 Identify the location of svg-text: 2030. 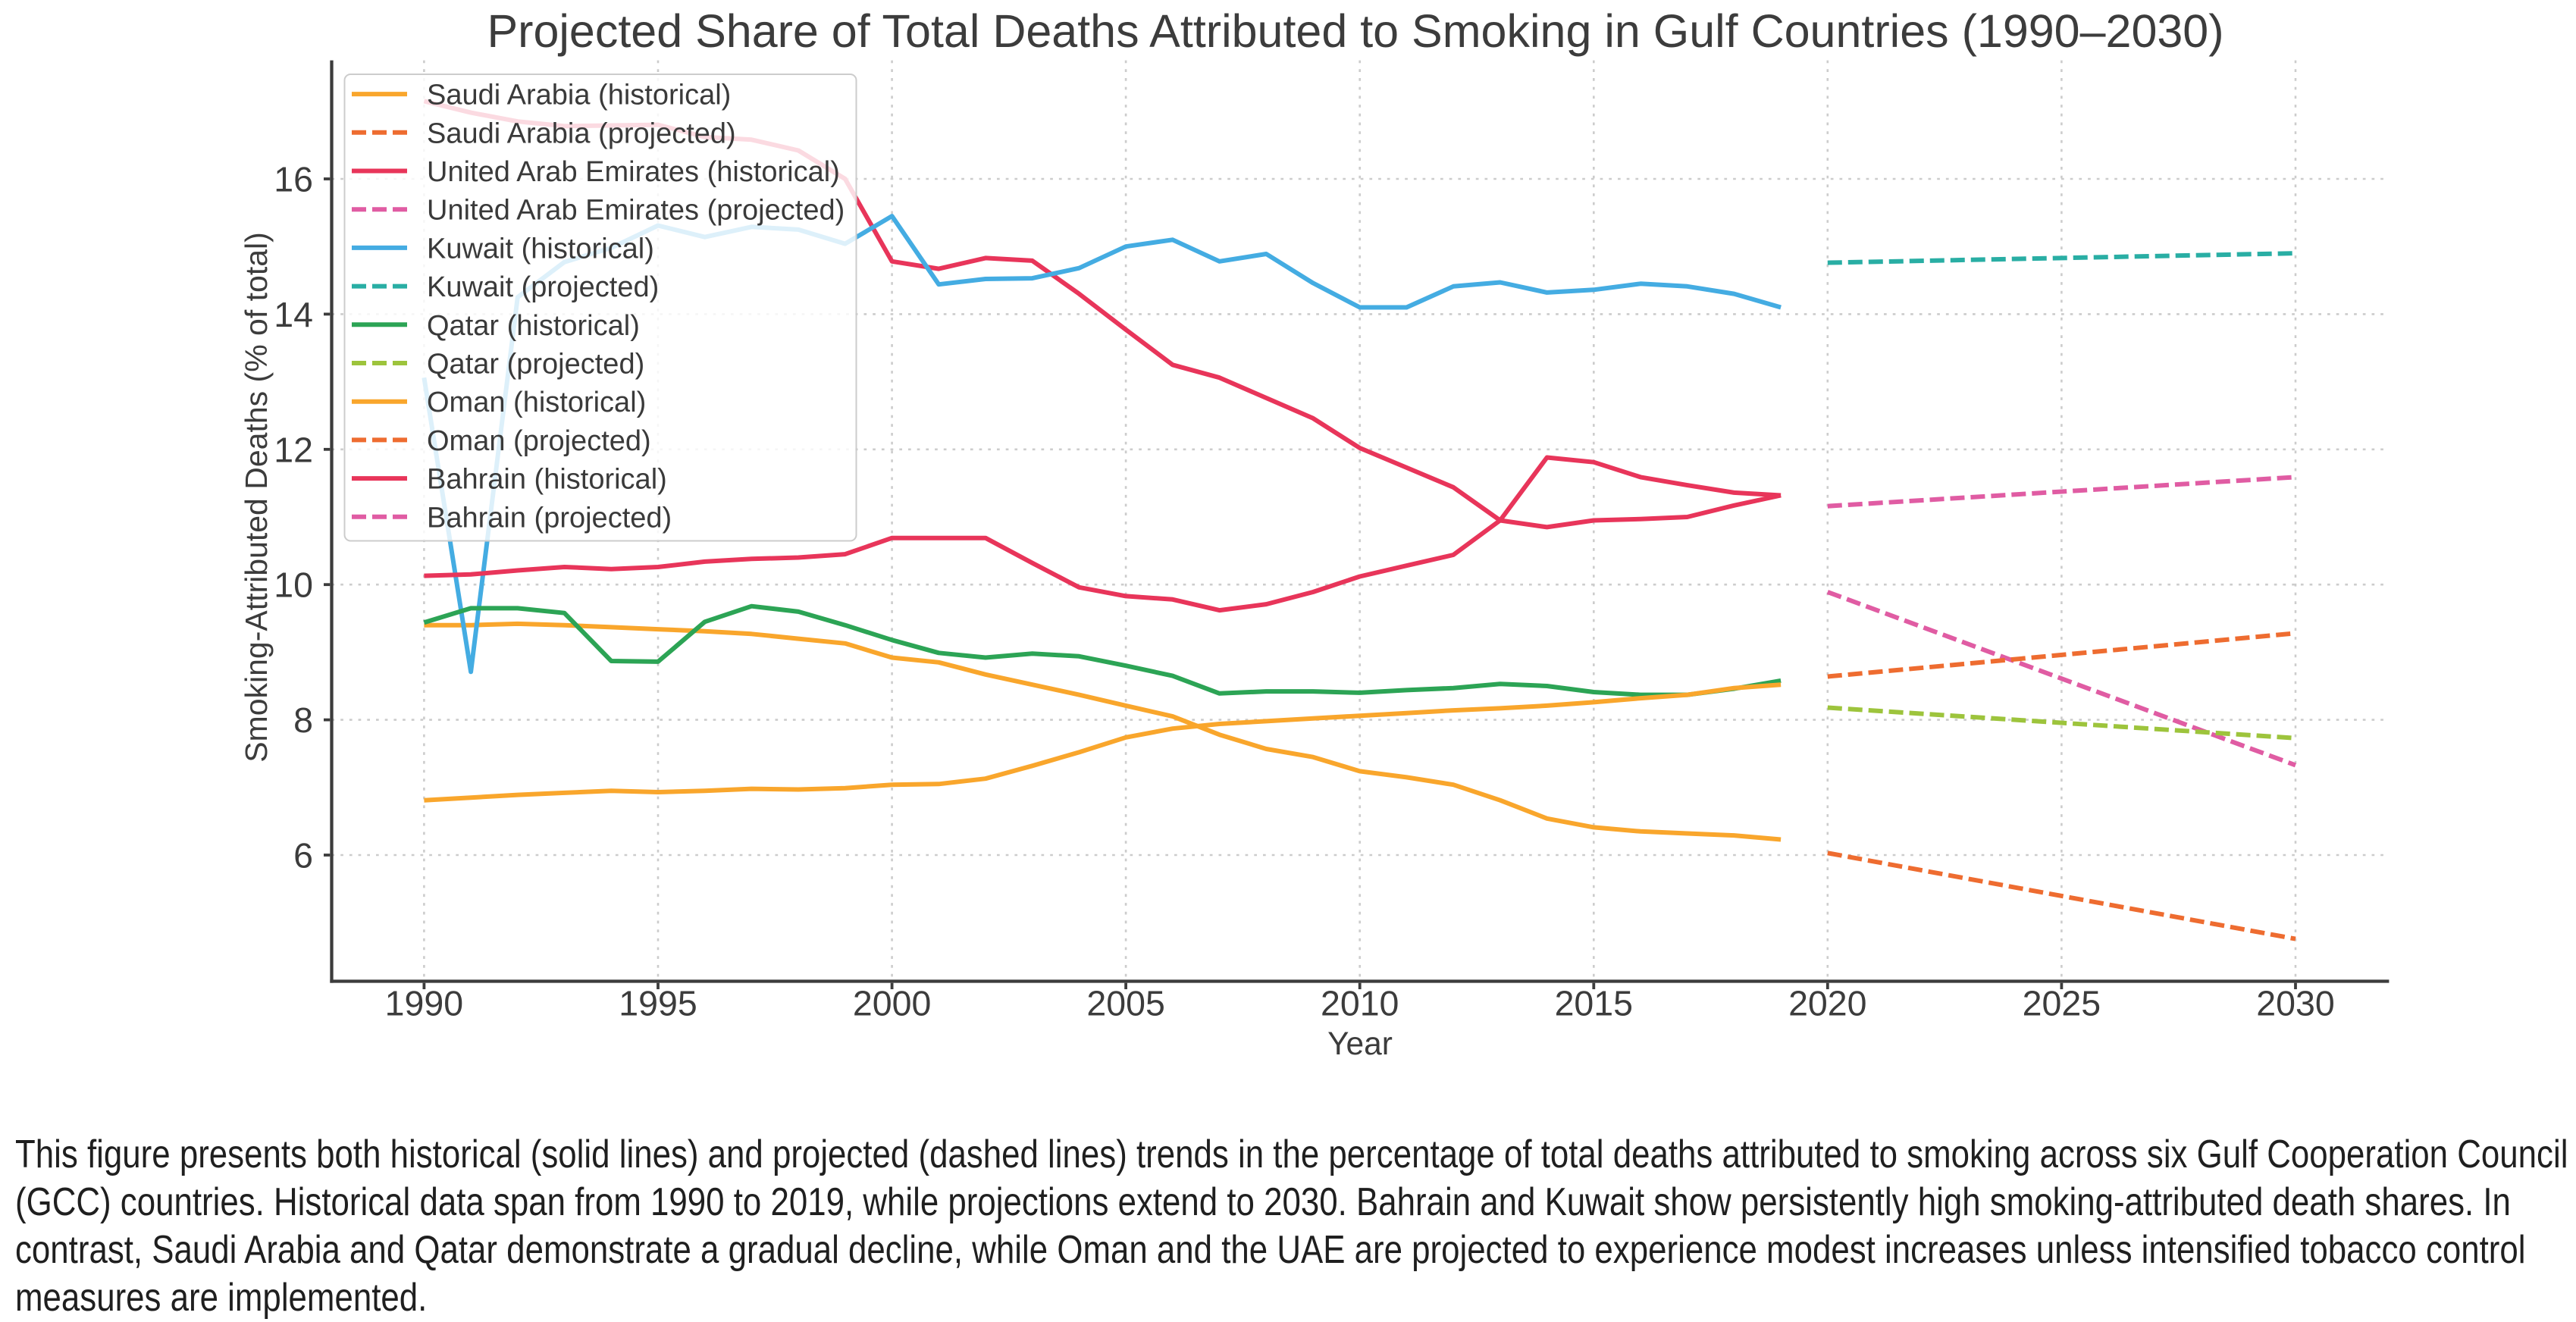
(2295, 1003).